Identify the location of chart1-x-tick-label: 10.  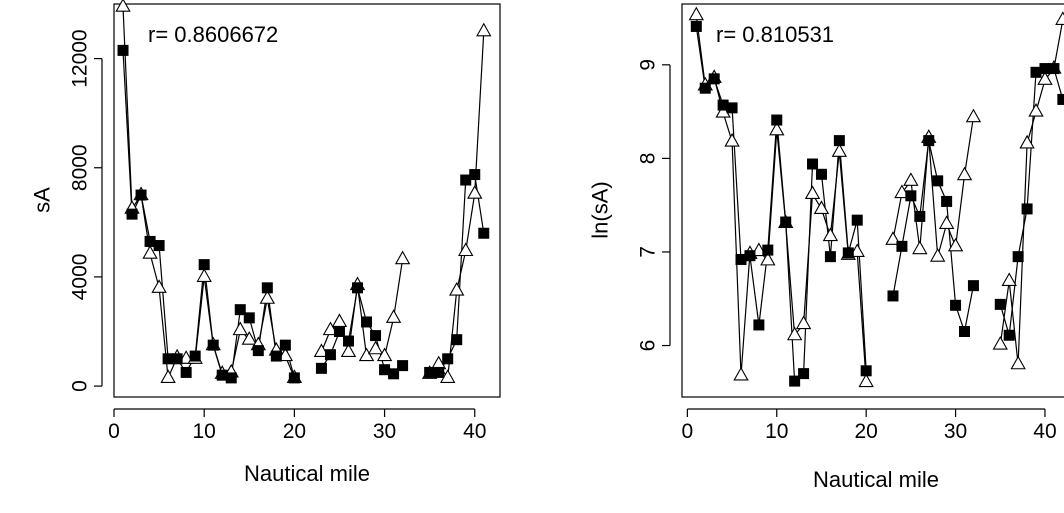
(776, 431).